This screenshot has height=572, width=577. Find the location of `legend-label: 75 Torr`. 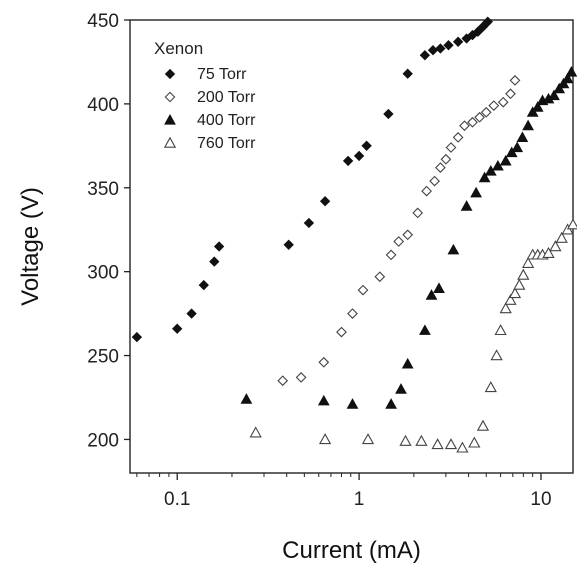

legend-label: 75 Torr is located at coordinates (222, 74).